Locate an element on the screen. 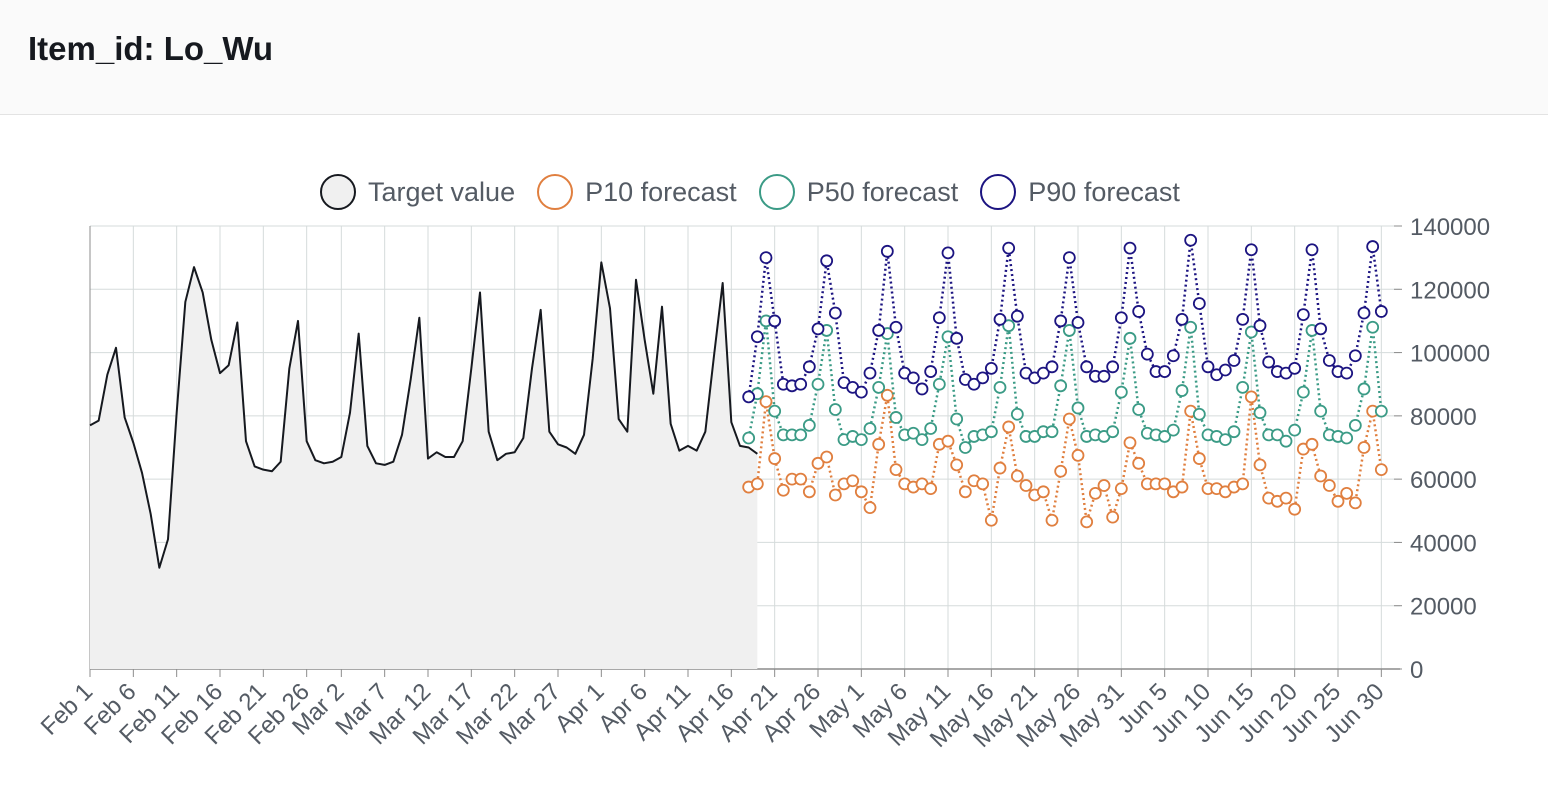  page-title: Item_id: Lo_Wu is located at coordinates (151, 48).